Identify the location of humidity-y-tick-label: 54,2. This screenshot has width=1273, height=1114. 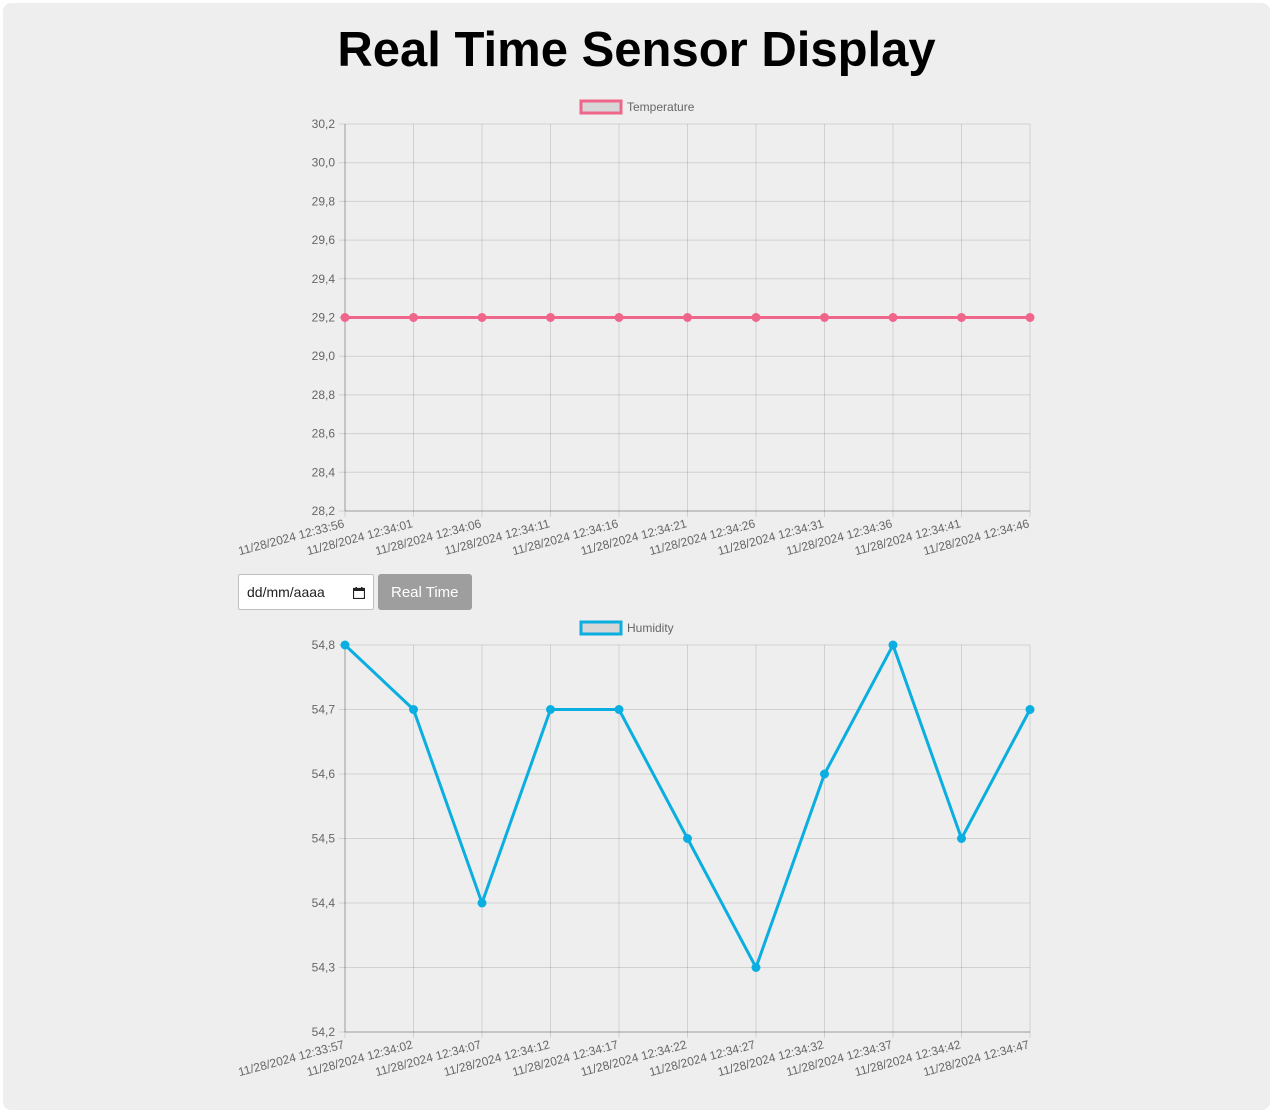
(324, 1032).